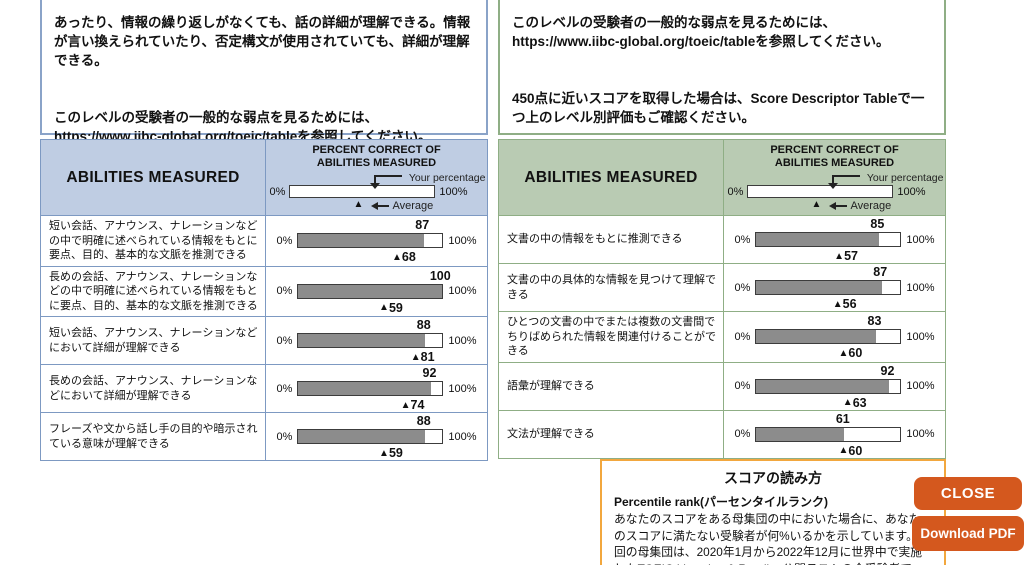 The height and width of the screenshot is (565, 1024). Describe the element at coordinates (611, 337) in the screenshot. I see `ability-label: ひとつの文書の中でまたは複数の文書間でちりばめられた情報を関連付けることができる` at that location.